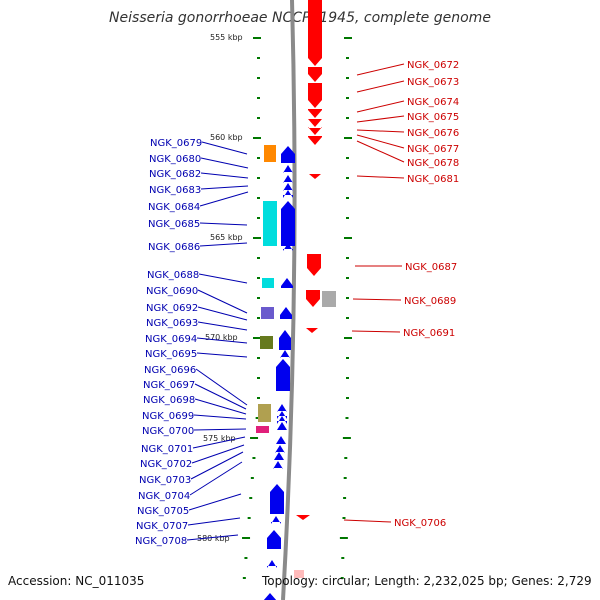 The image size is (600, 600). I want to click on reverse-gene-label: NGK_0705, so click(163, 511).